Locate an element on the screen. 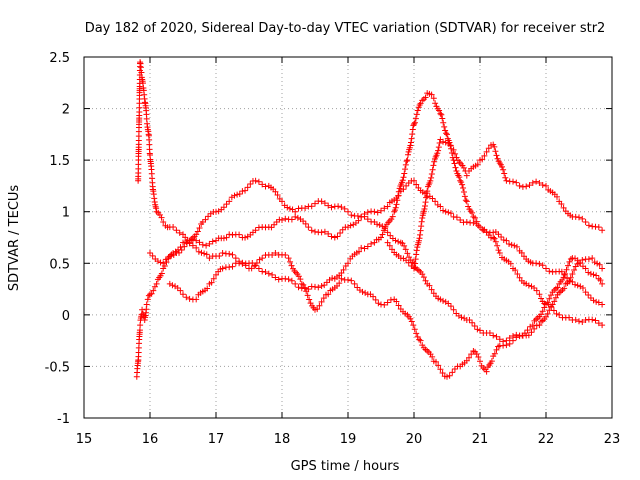 The height and width of the screenshot is (480, 640). x-tick-label: 22 is located at coordinates (546, 439).